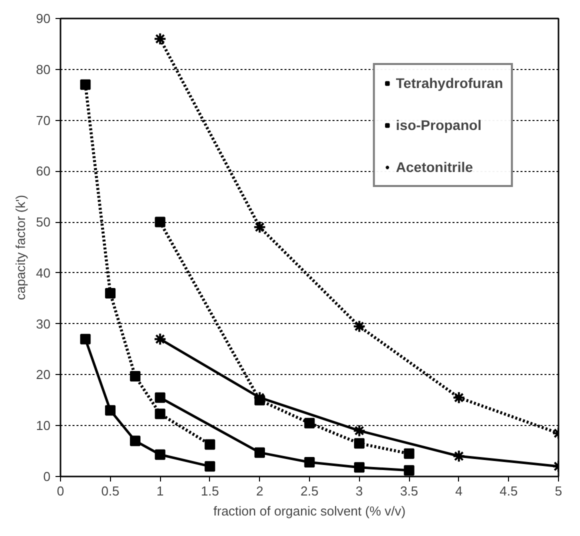 This screenshot has height=536, width=580. What do you see at coordinates (43, 222) in the screenshot?
I see `y-tick-label: 50` at bounding box center [43, 222].